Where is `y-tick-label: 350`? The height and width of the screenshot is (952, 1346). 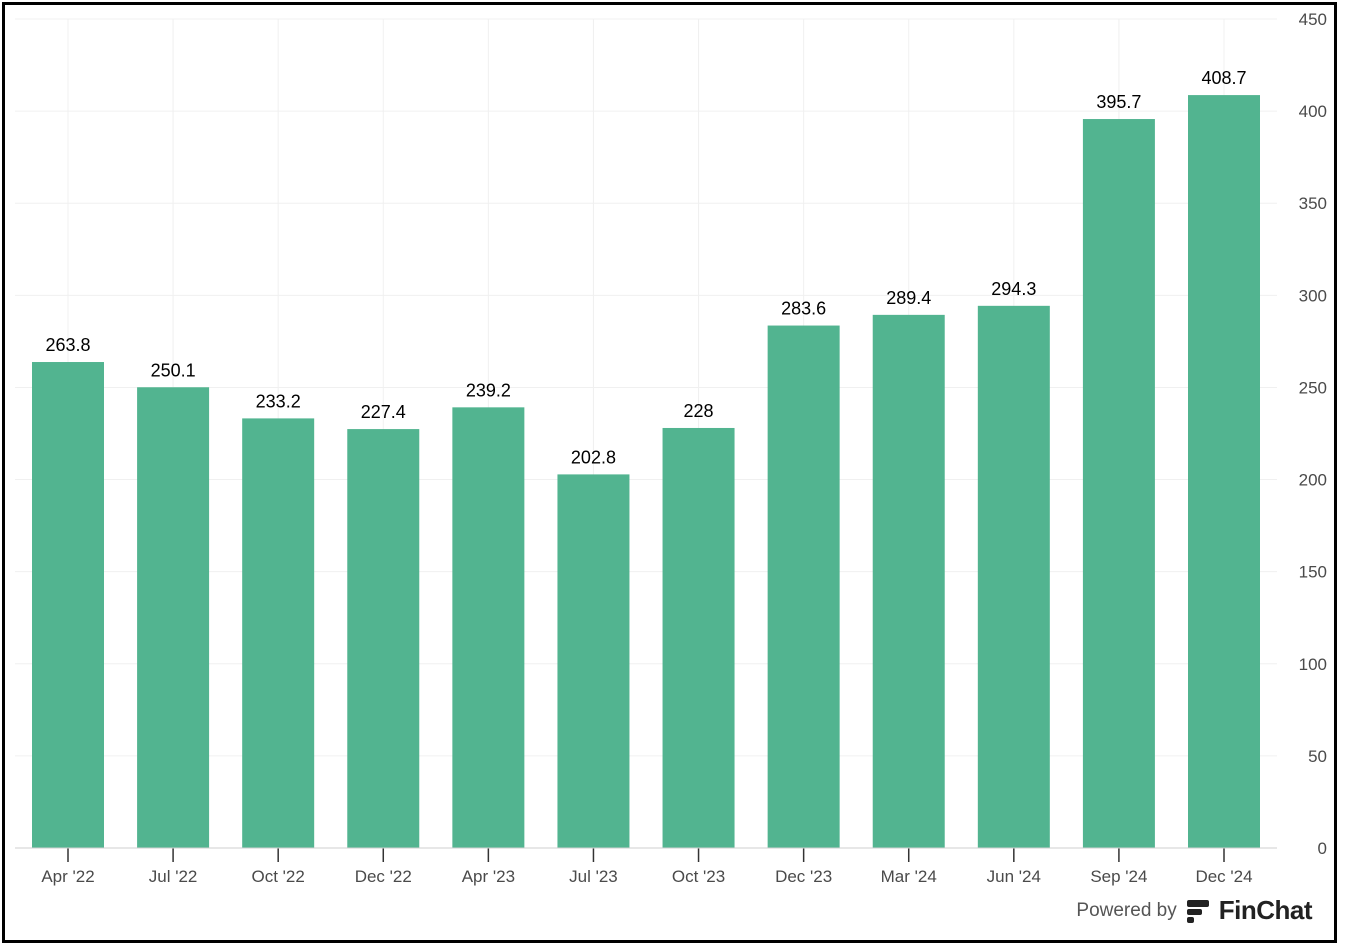
y-tick-label: 350 is located at coordinates (1313, 203).